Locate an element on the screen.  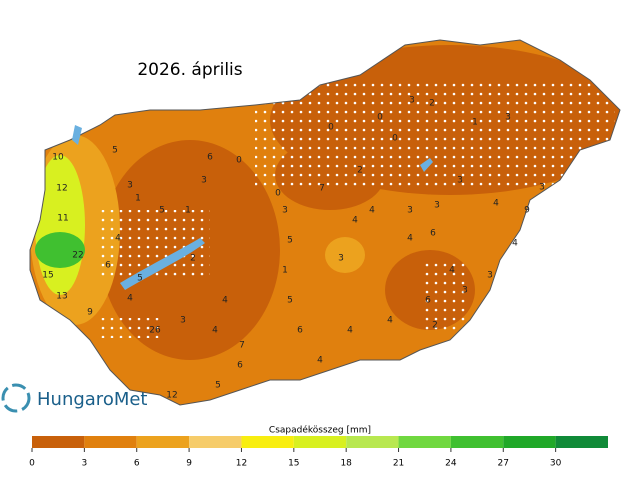
station-value: 15 is located at coordinates (47, 276).